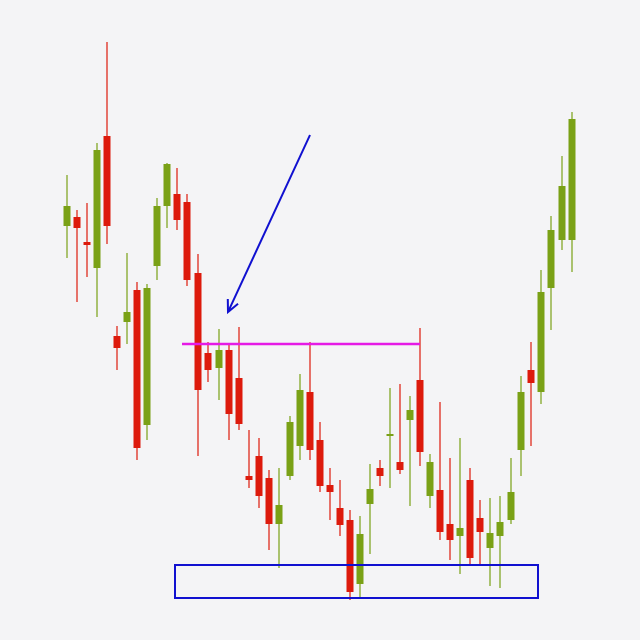 The image size is (640, 640). Describe the element at coordinates (232, 306) in the screenshot. I see `arrow-head-icon` at that location.